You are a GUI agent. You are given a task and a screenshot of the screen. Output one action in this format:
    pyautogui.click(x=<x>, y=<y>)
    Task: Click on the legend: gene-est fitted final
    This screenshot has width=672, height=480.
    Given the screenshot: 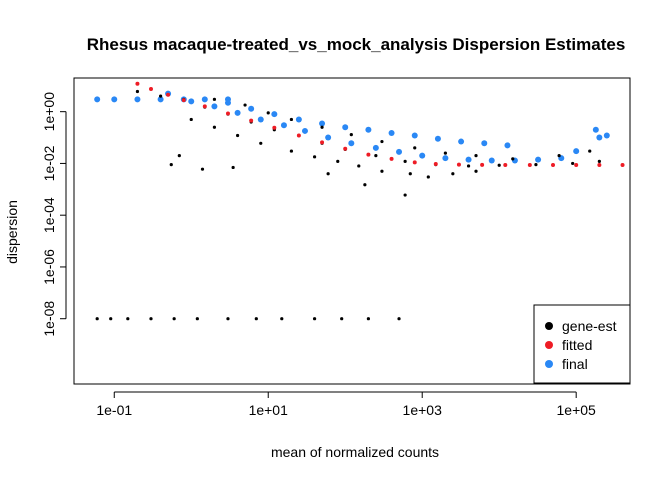 What is the action you would take?
    pyautogui.click(x=582, y=344)
    